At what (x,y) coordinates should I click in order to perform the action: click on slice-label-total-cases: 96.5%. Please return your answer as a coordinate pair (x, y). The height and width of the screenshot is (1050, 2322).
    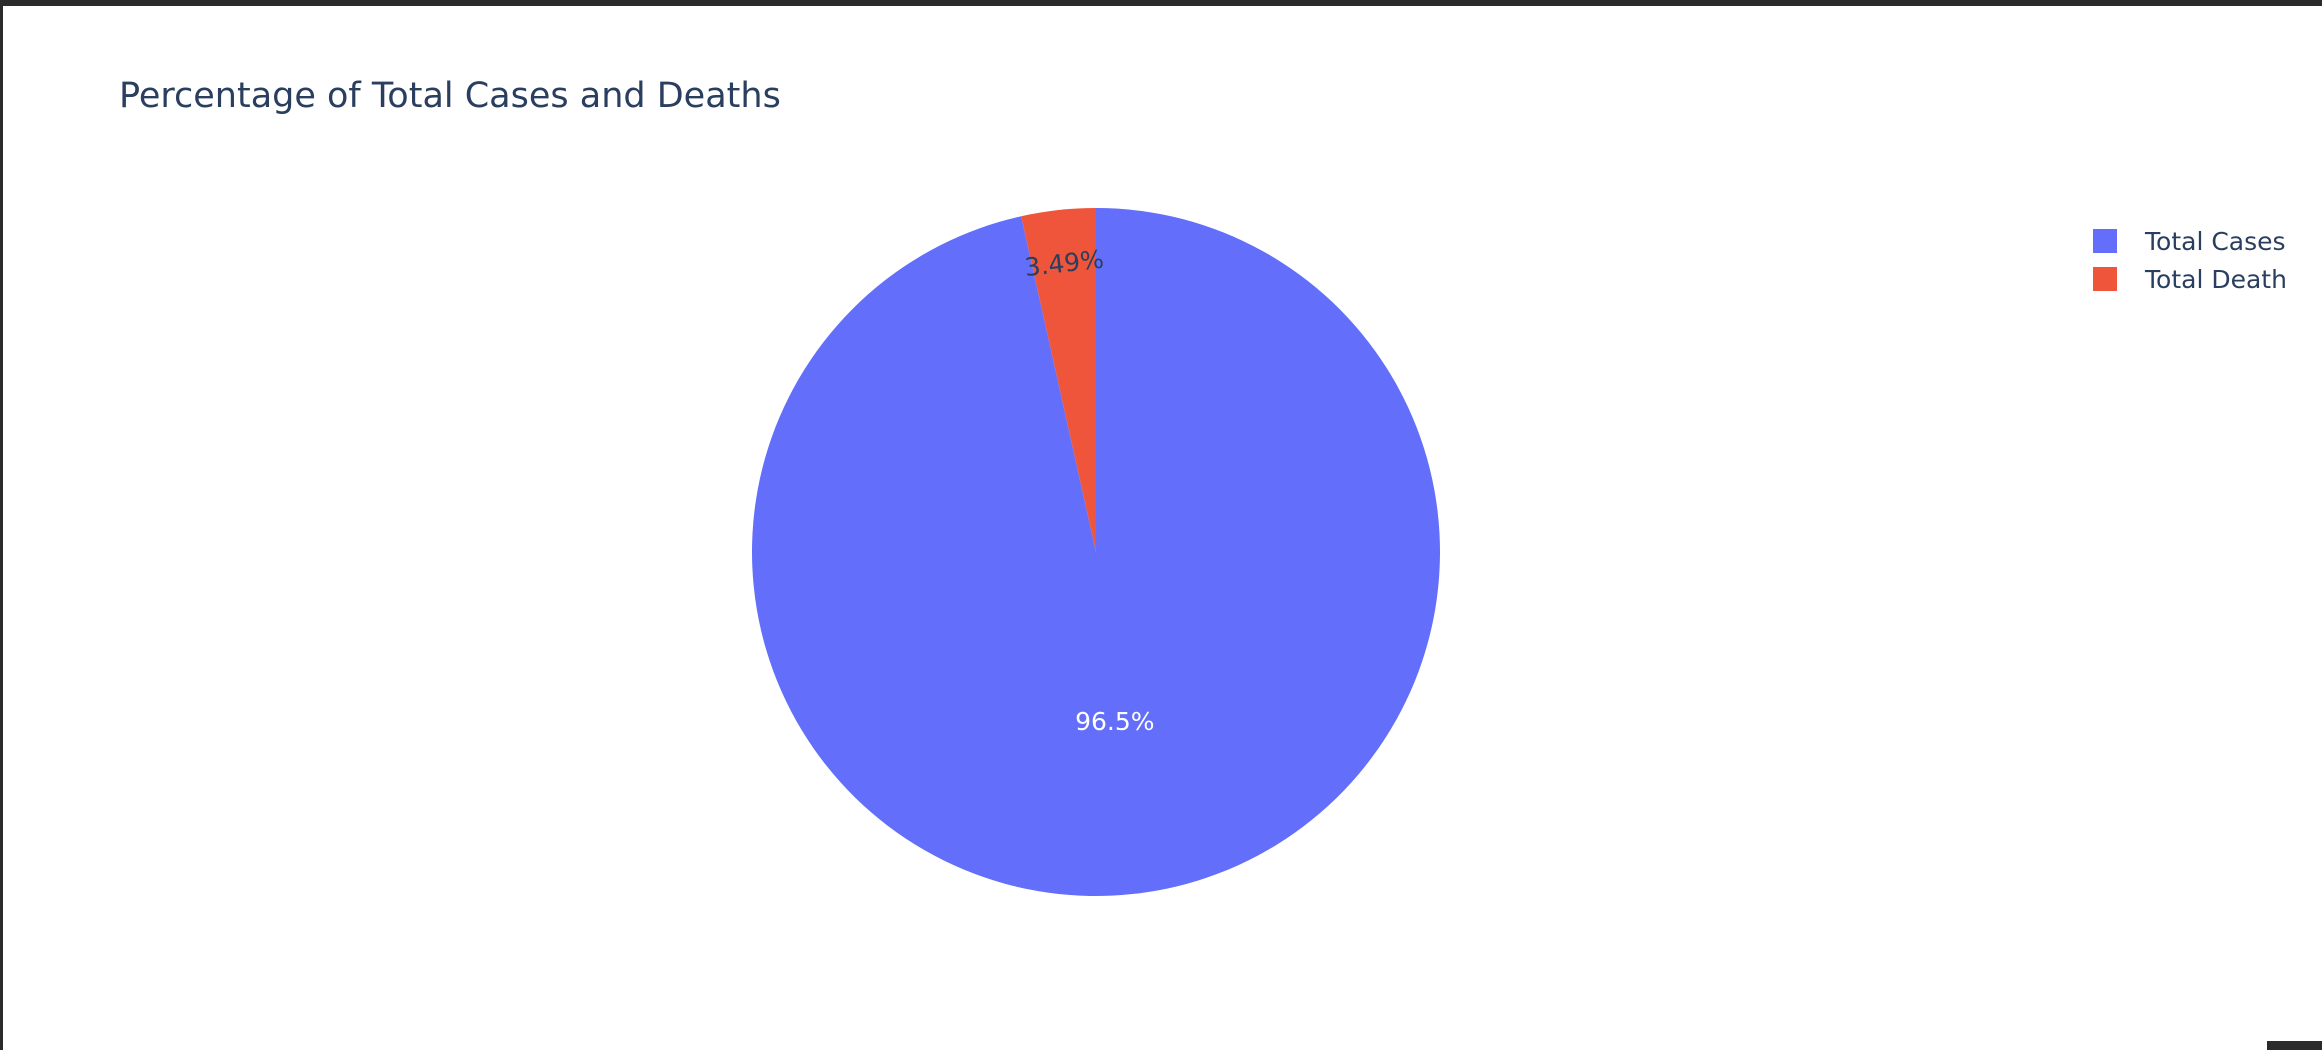
    Looking at the image, I should click on (1114, 721).